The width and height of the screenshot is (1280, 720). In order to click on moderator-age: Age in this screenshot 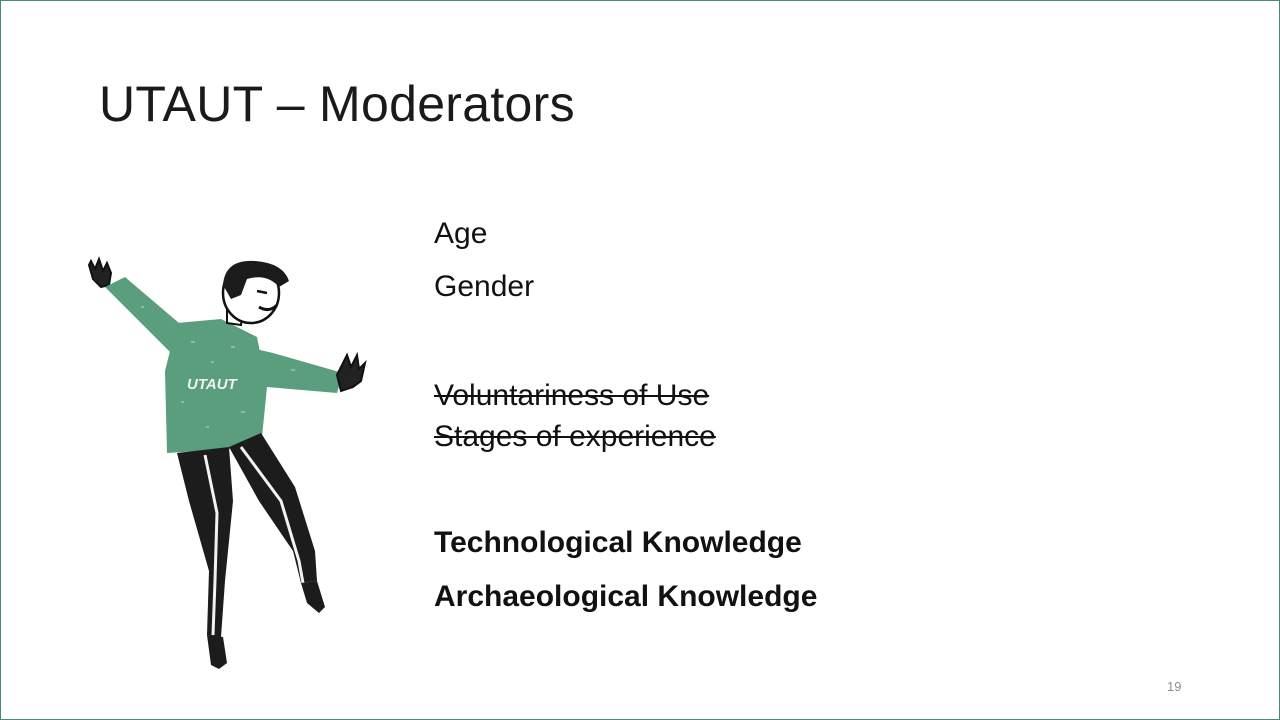, I will do `click(461, 233)`.